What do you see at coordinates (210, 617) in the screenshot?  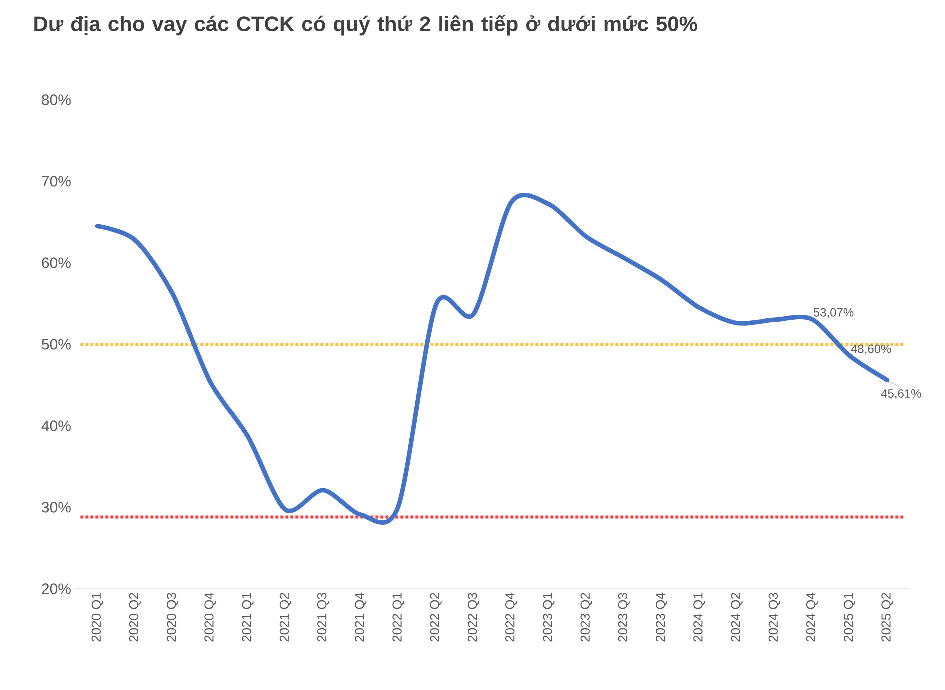 I see `x-tick-label: 2020 Q4` at bounding box center [210, 617].